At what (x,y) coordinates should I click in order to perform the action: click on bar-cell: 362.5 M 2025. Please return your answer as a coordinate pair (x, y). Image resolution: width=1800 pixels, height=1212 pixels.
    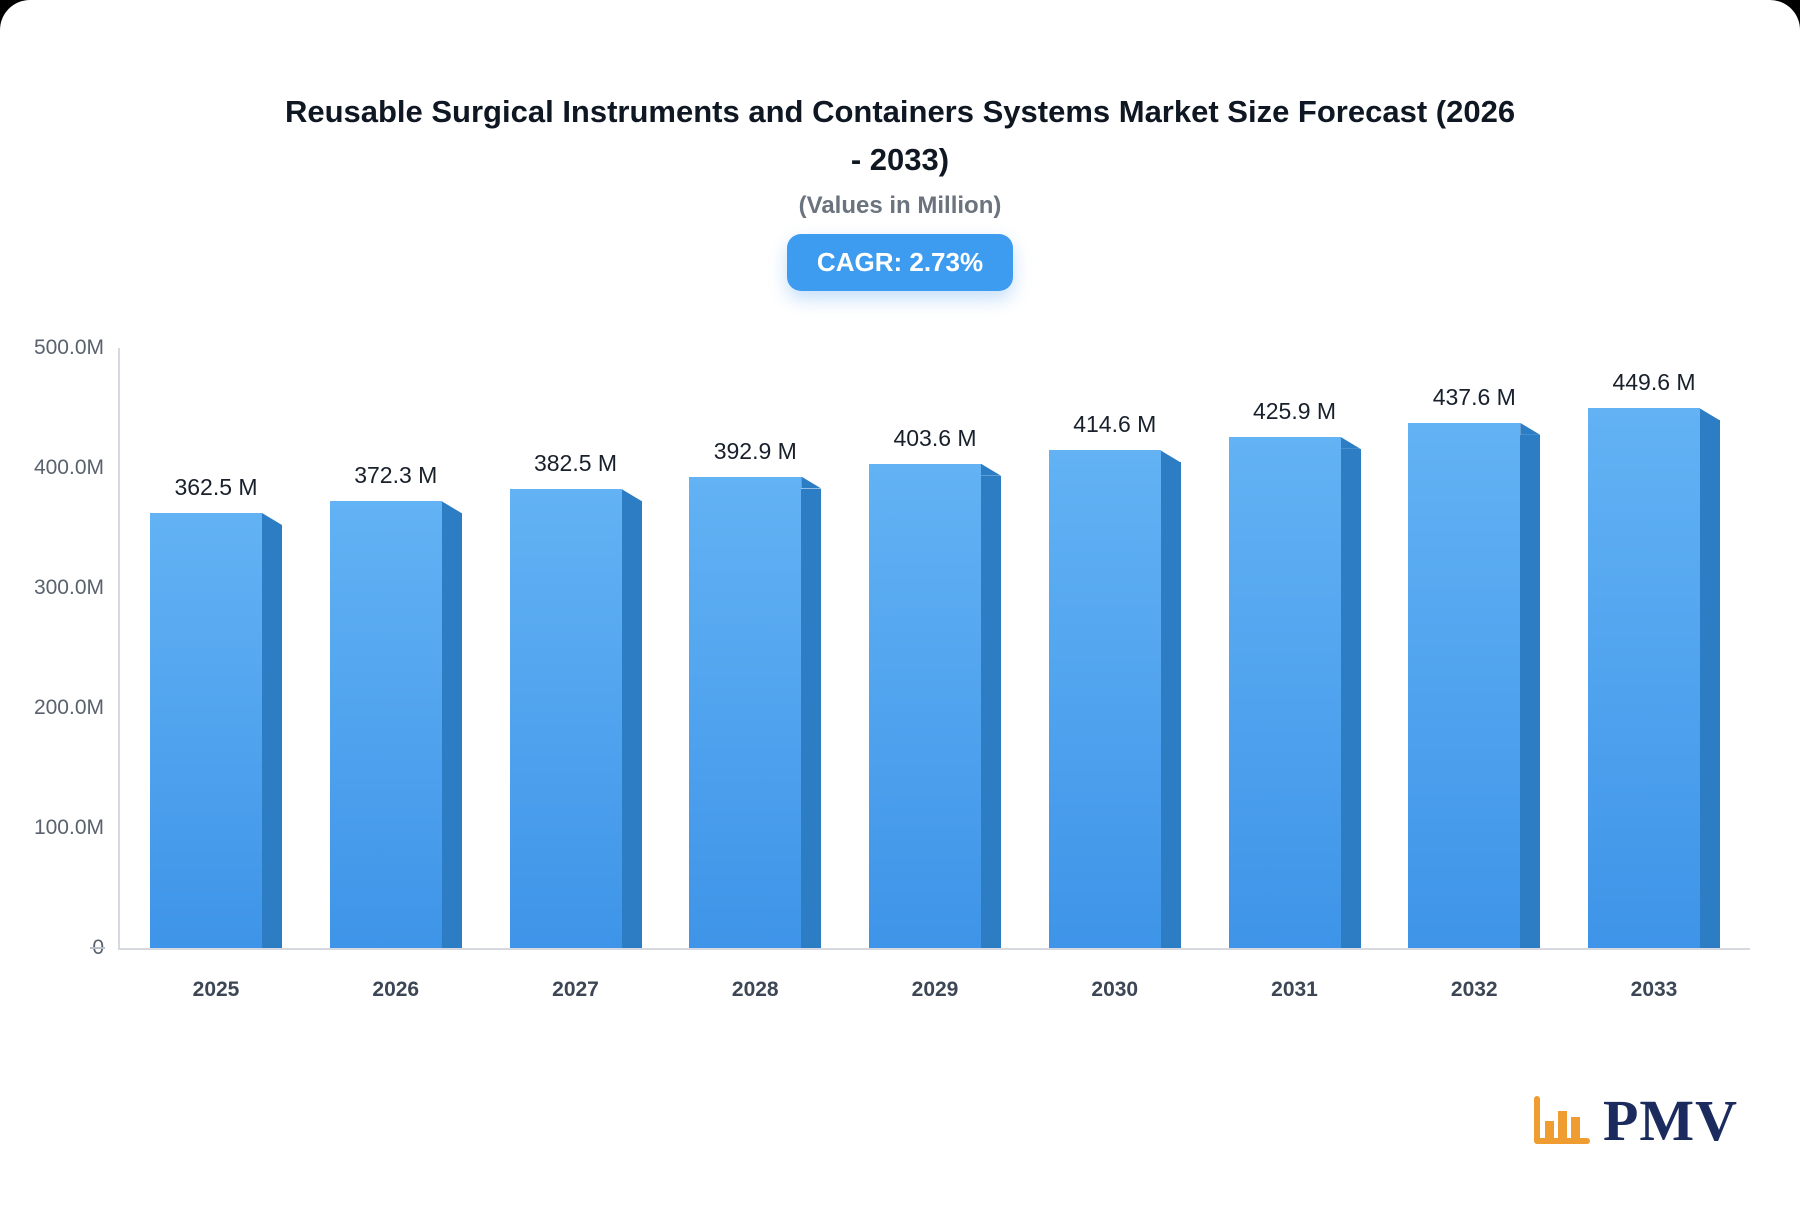
    Looking at the image, I should click on (216, 674).